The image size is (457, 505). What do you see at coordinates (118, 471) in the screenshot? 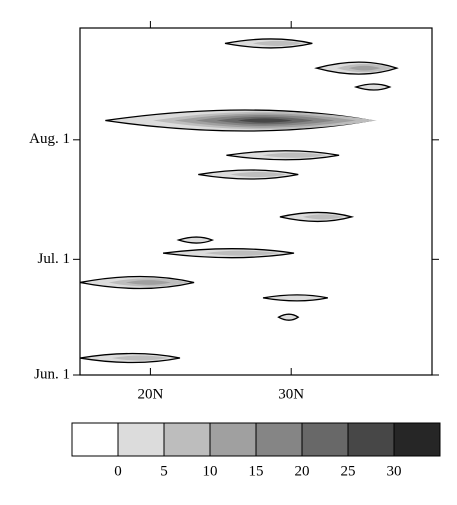
I see `colorbar-label: 0` at bounding box center [118, 471].